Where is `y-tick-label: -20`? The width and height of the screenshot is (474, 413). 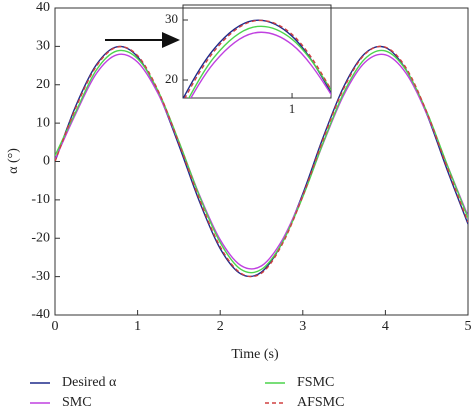 y-tick-label: -20 is located at coordinates (40, 237).